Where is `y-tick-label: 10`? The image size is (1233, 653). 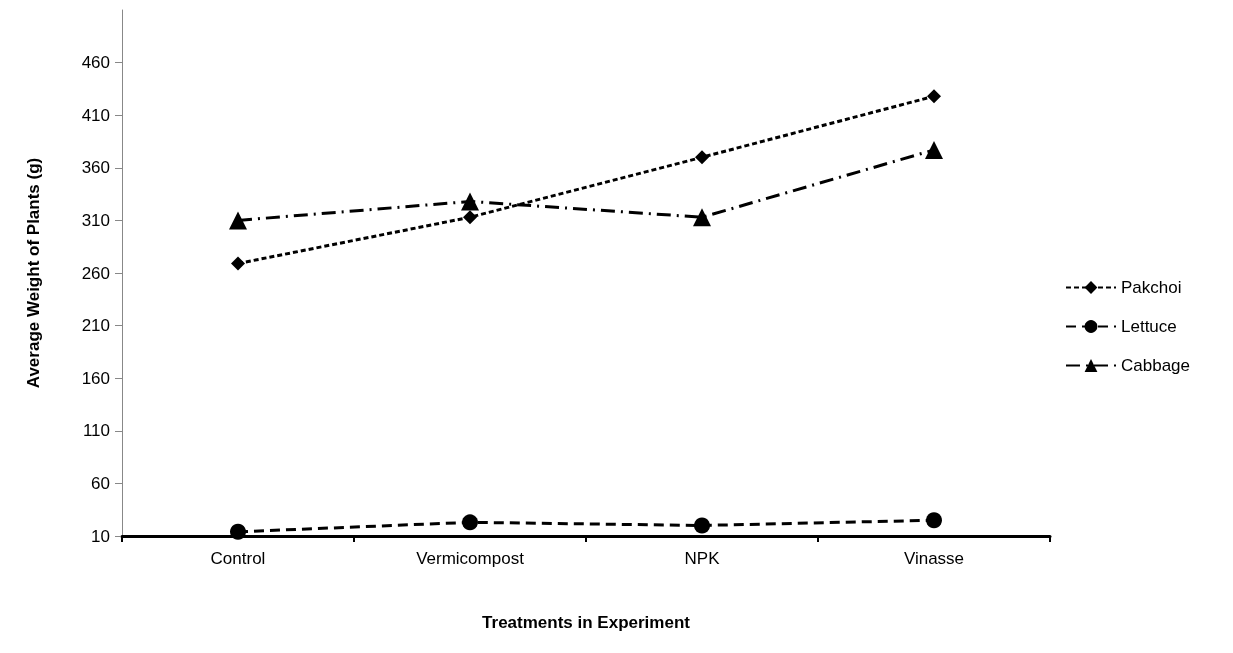 y-tick-label: 10 is located at coordinates (100, 536).